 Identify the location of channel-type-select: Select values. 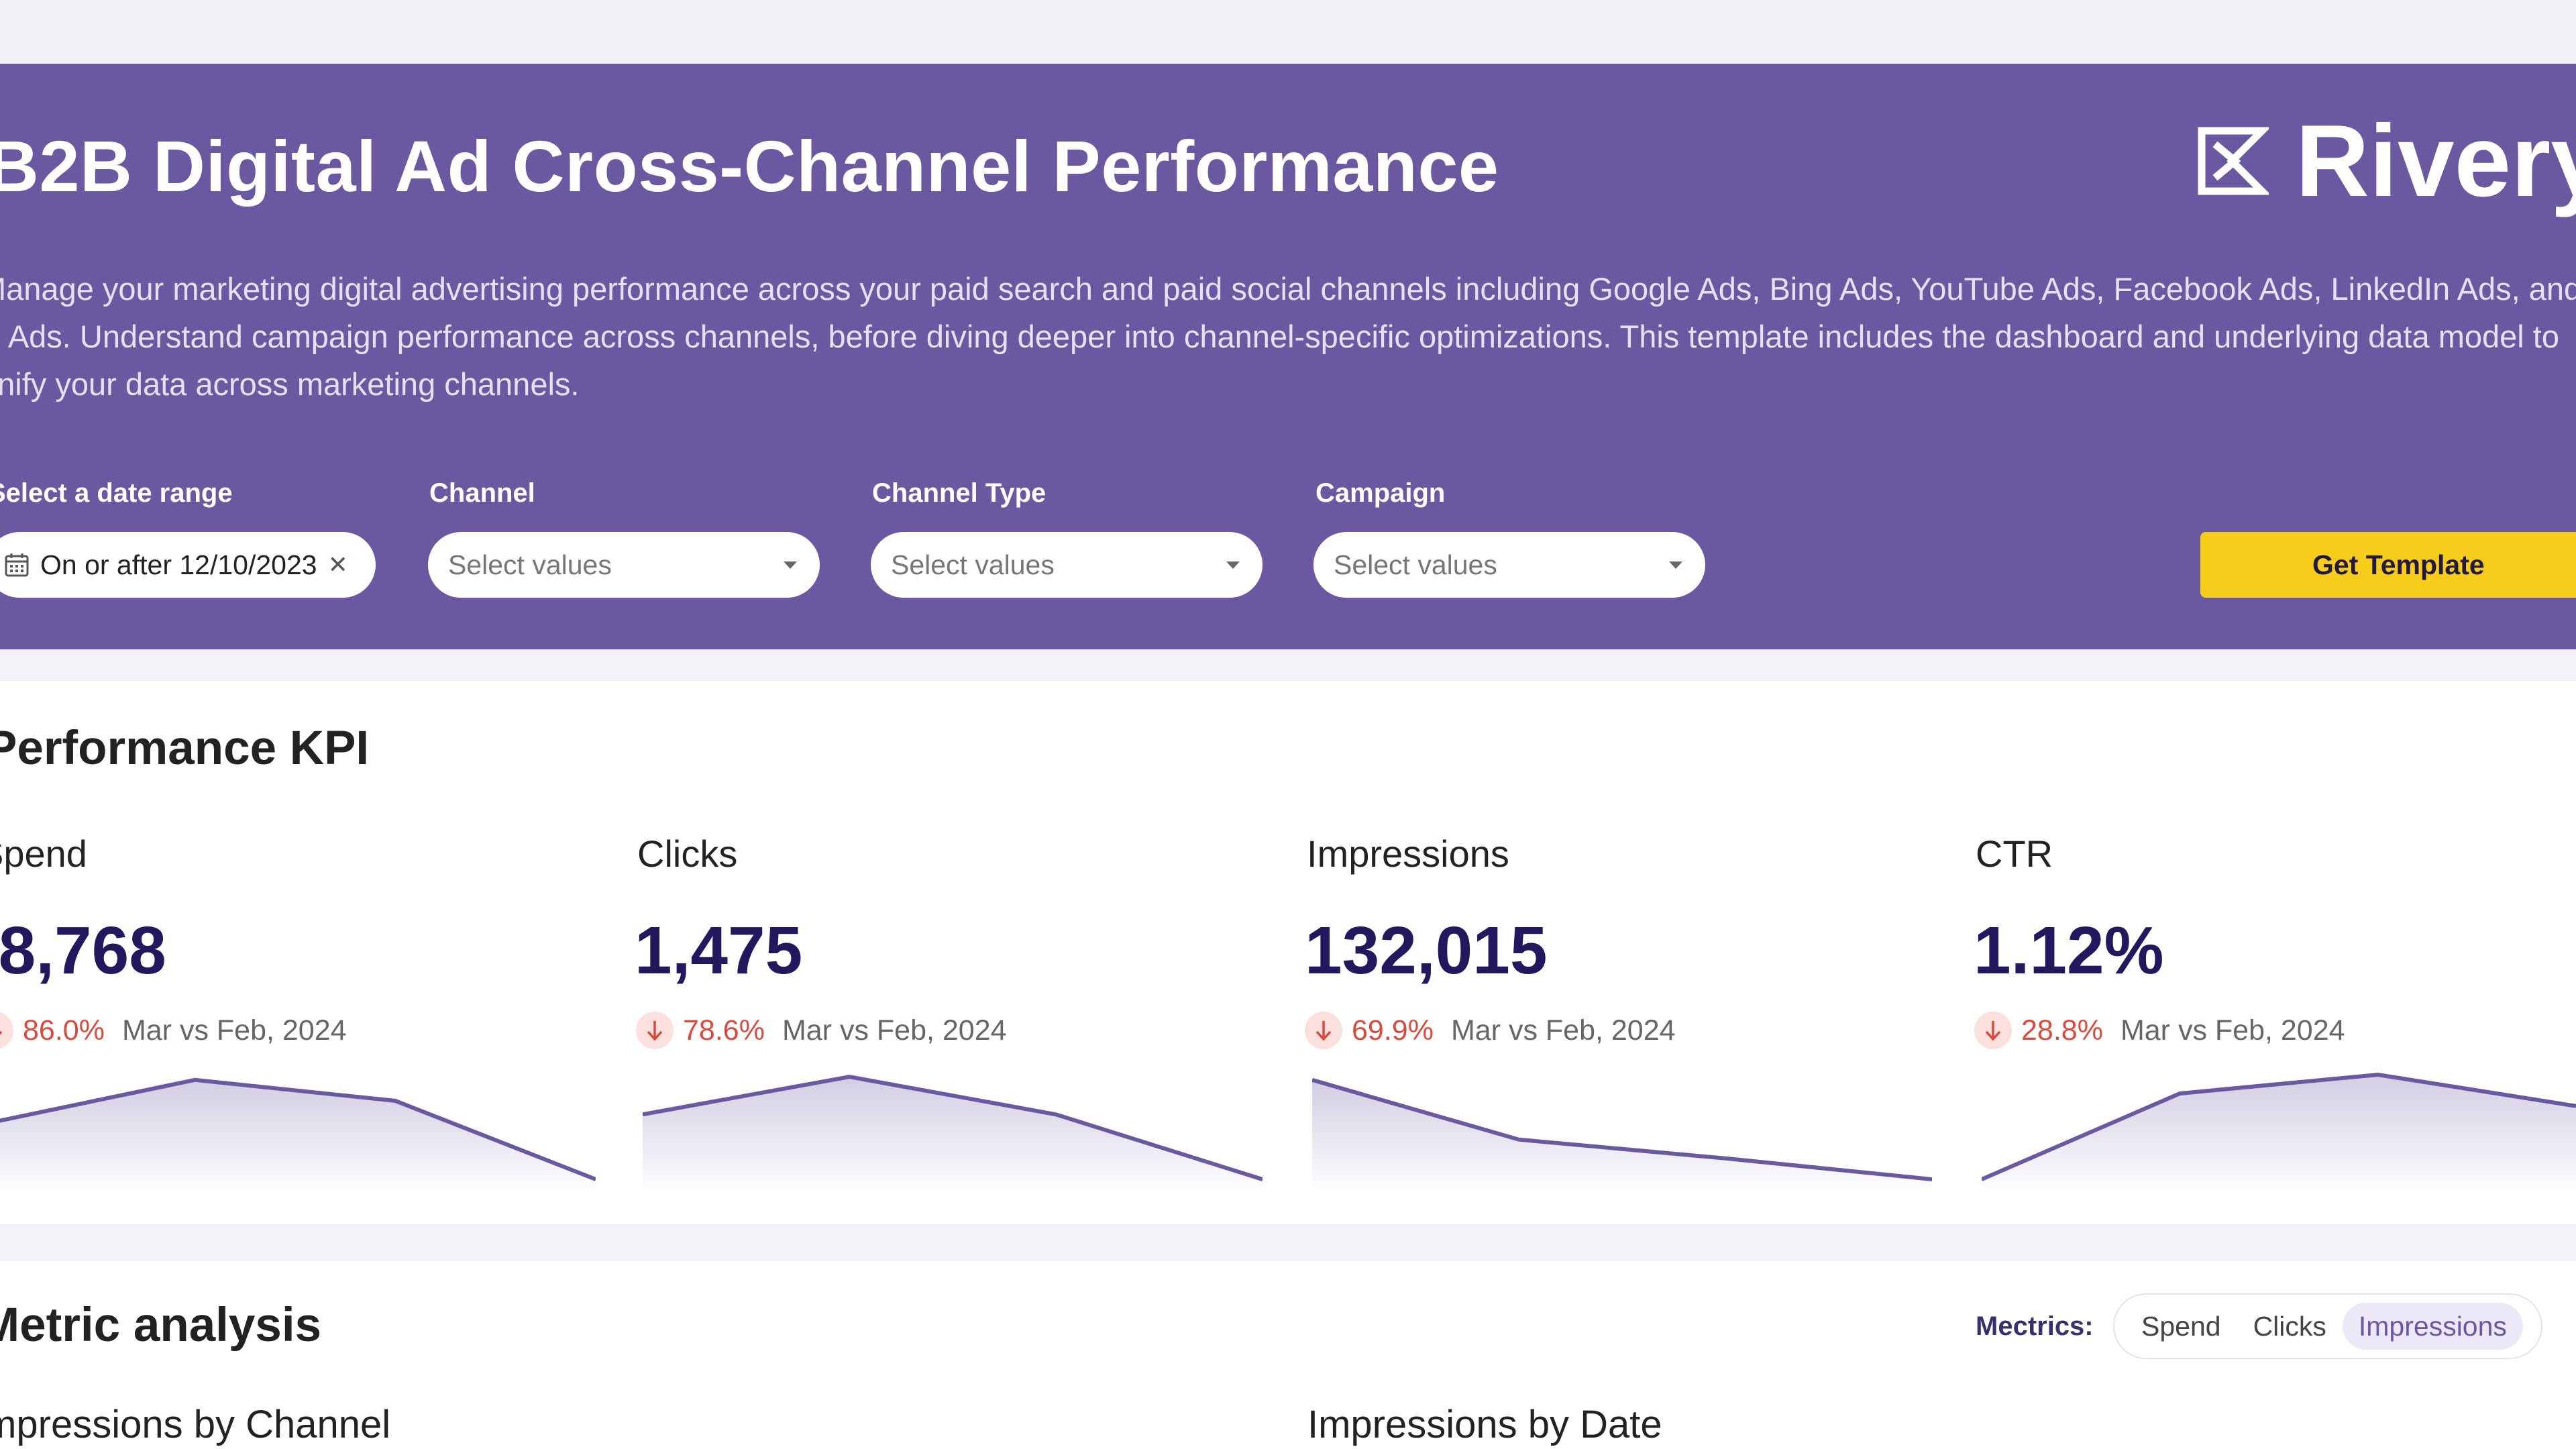
(1067, 565).